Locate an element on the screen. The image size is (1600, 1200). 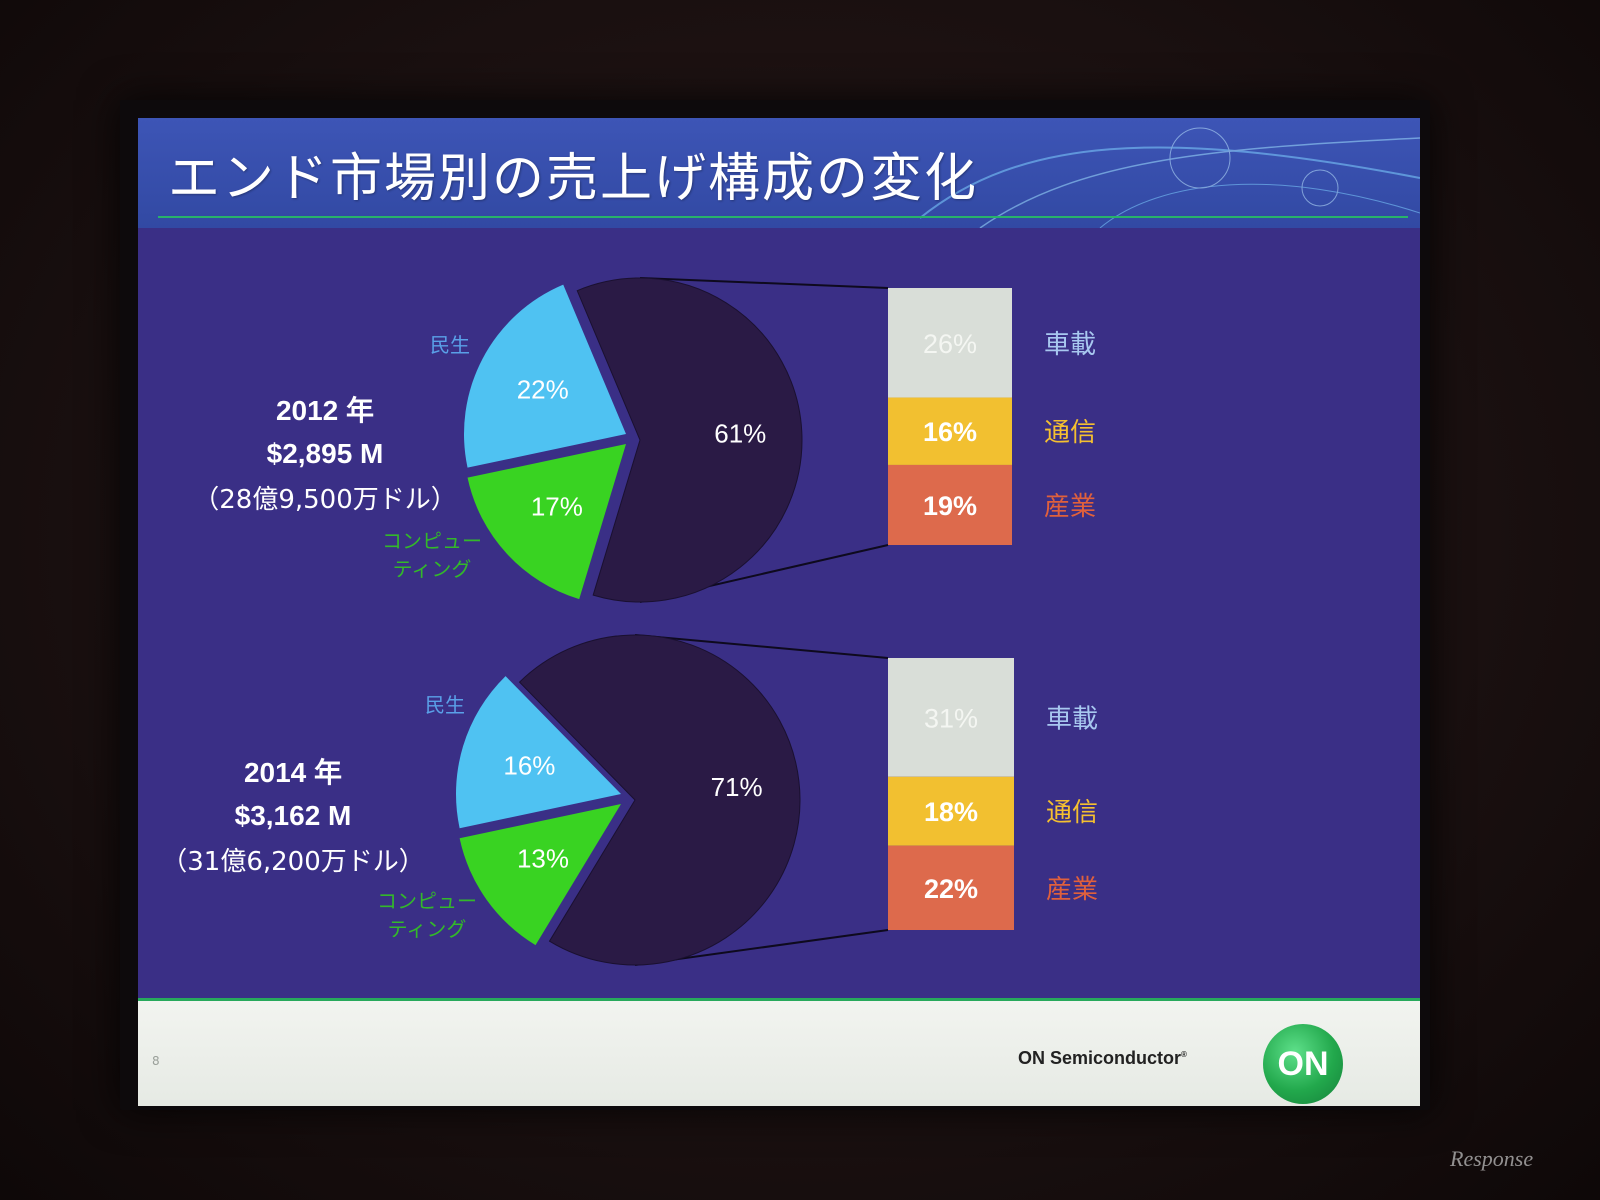
breakdown-value-label: 26% is located at coordinates (950, 344).